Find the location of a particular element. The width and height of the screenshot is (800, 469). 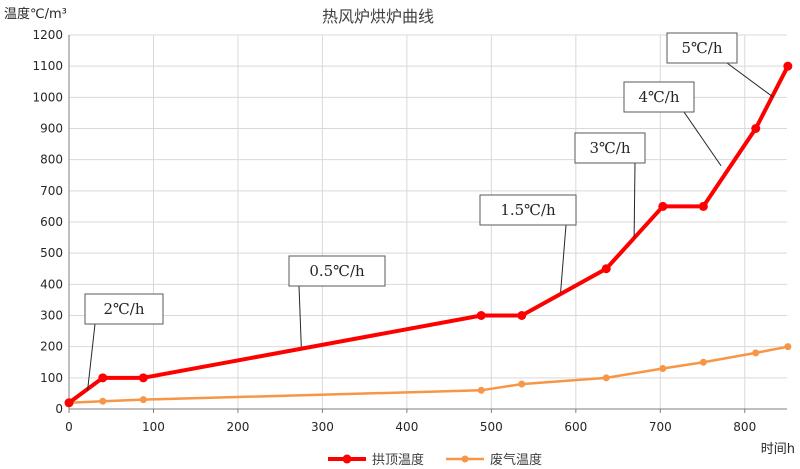

y-tick-labels: 0 100 200 300 400 500 600 700 800 900 1000 1100 1200 is located at coordinates (47, 222).